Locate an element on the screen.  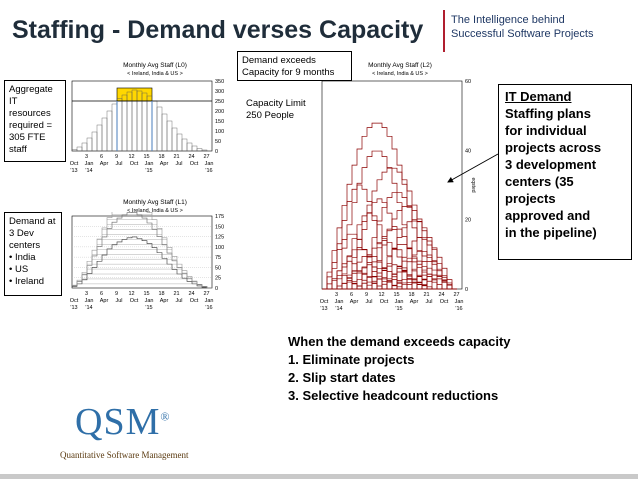
conclusion-heading: When the demand exceeds capacity is located at coordinates (399, 341).